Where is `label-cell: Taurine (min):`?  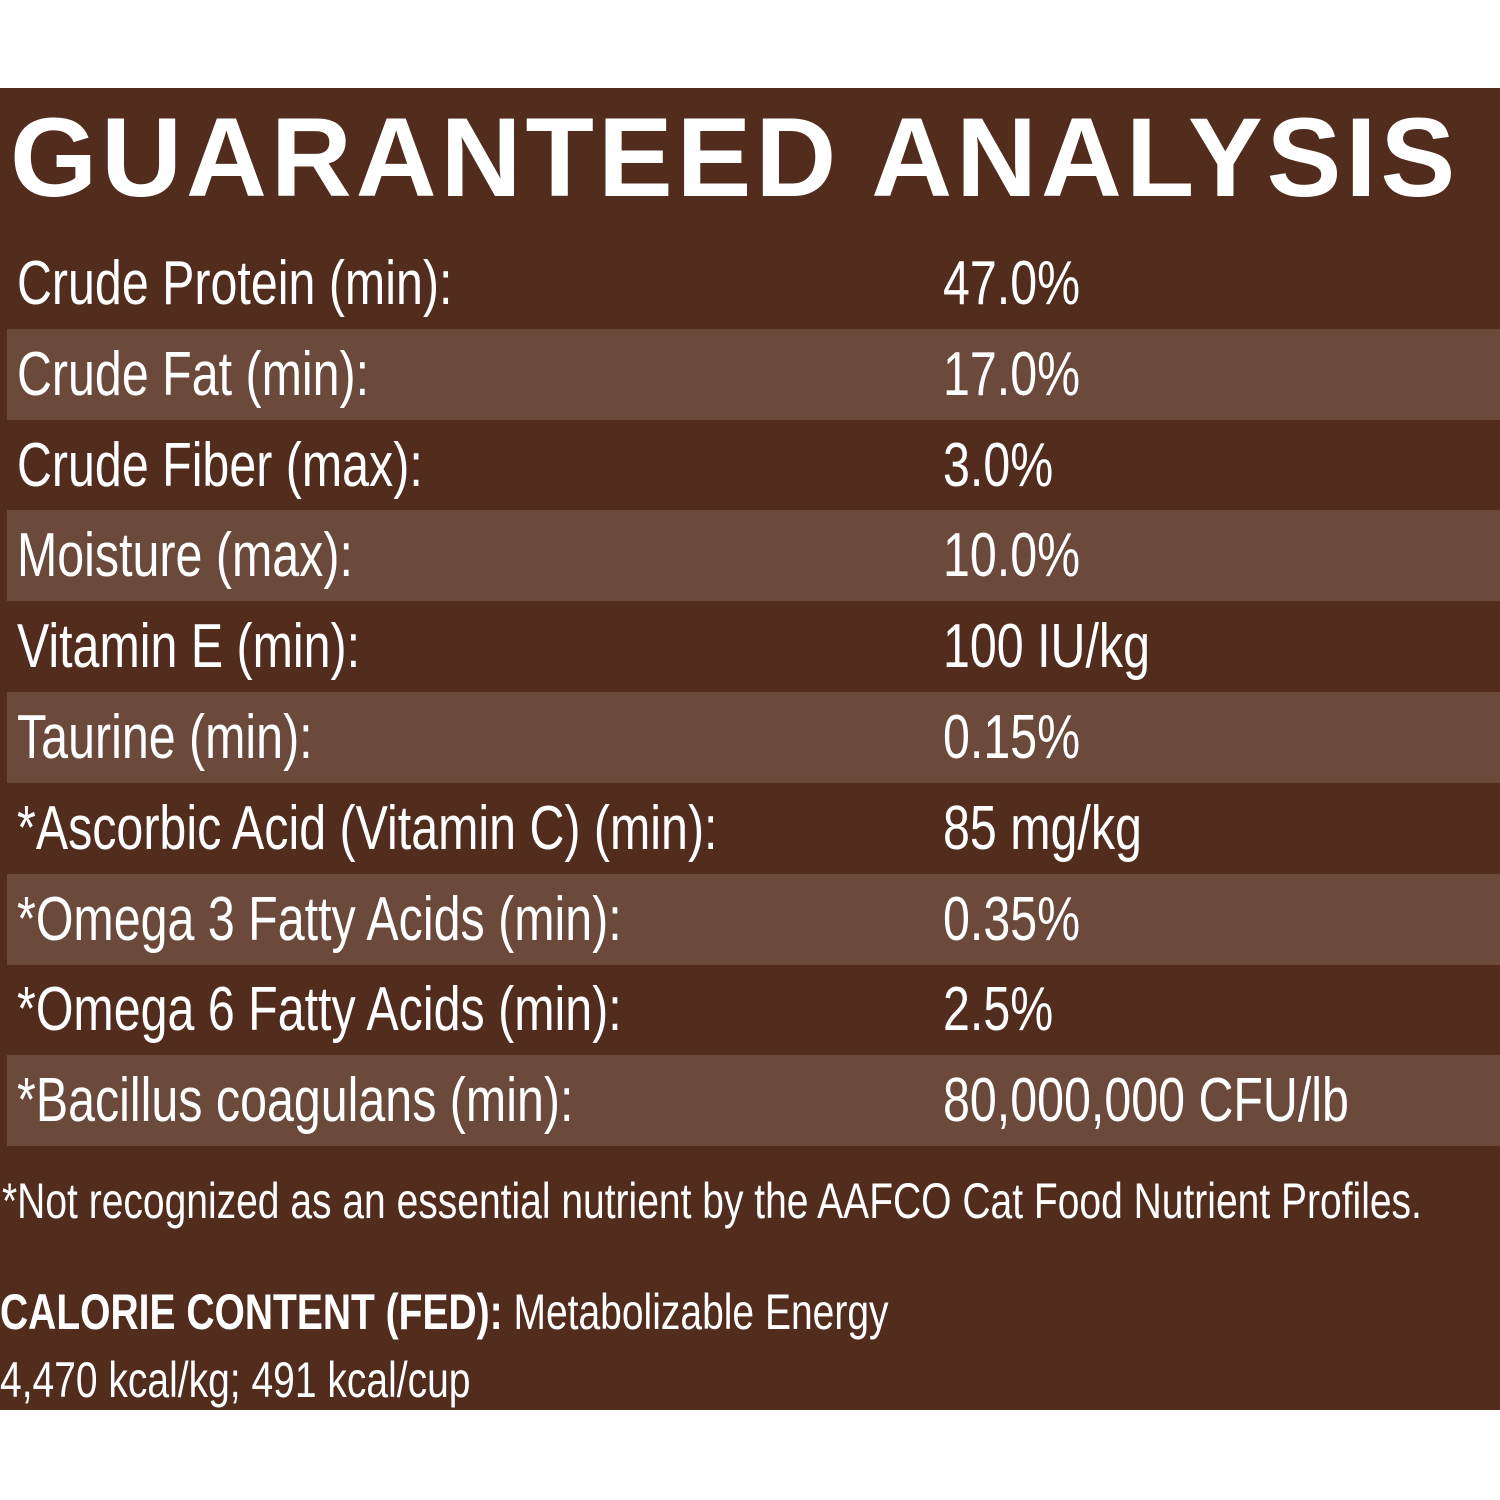 label-cell: Taurine (min): is located at coordinates (206, 737).